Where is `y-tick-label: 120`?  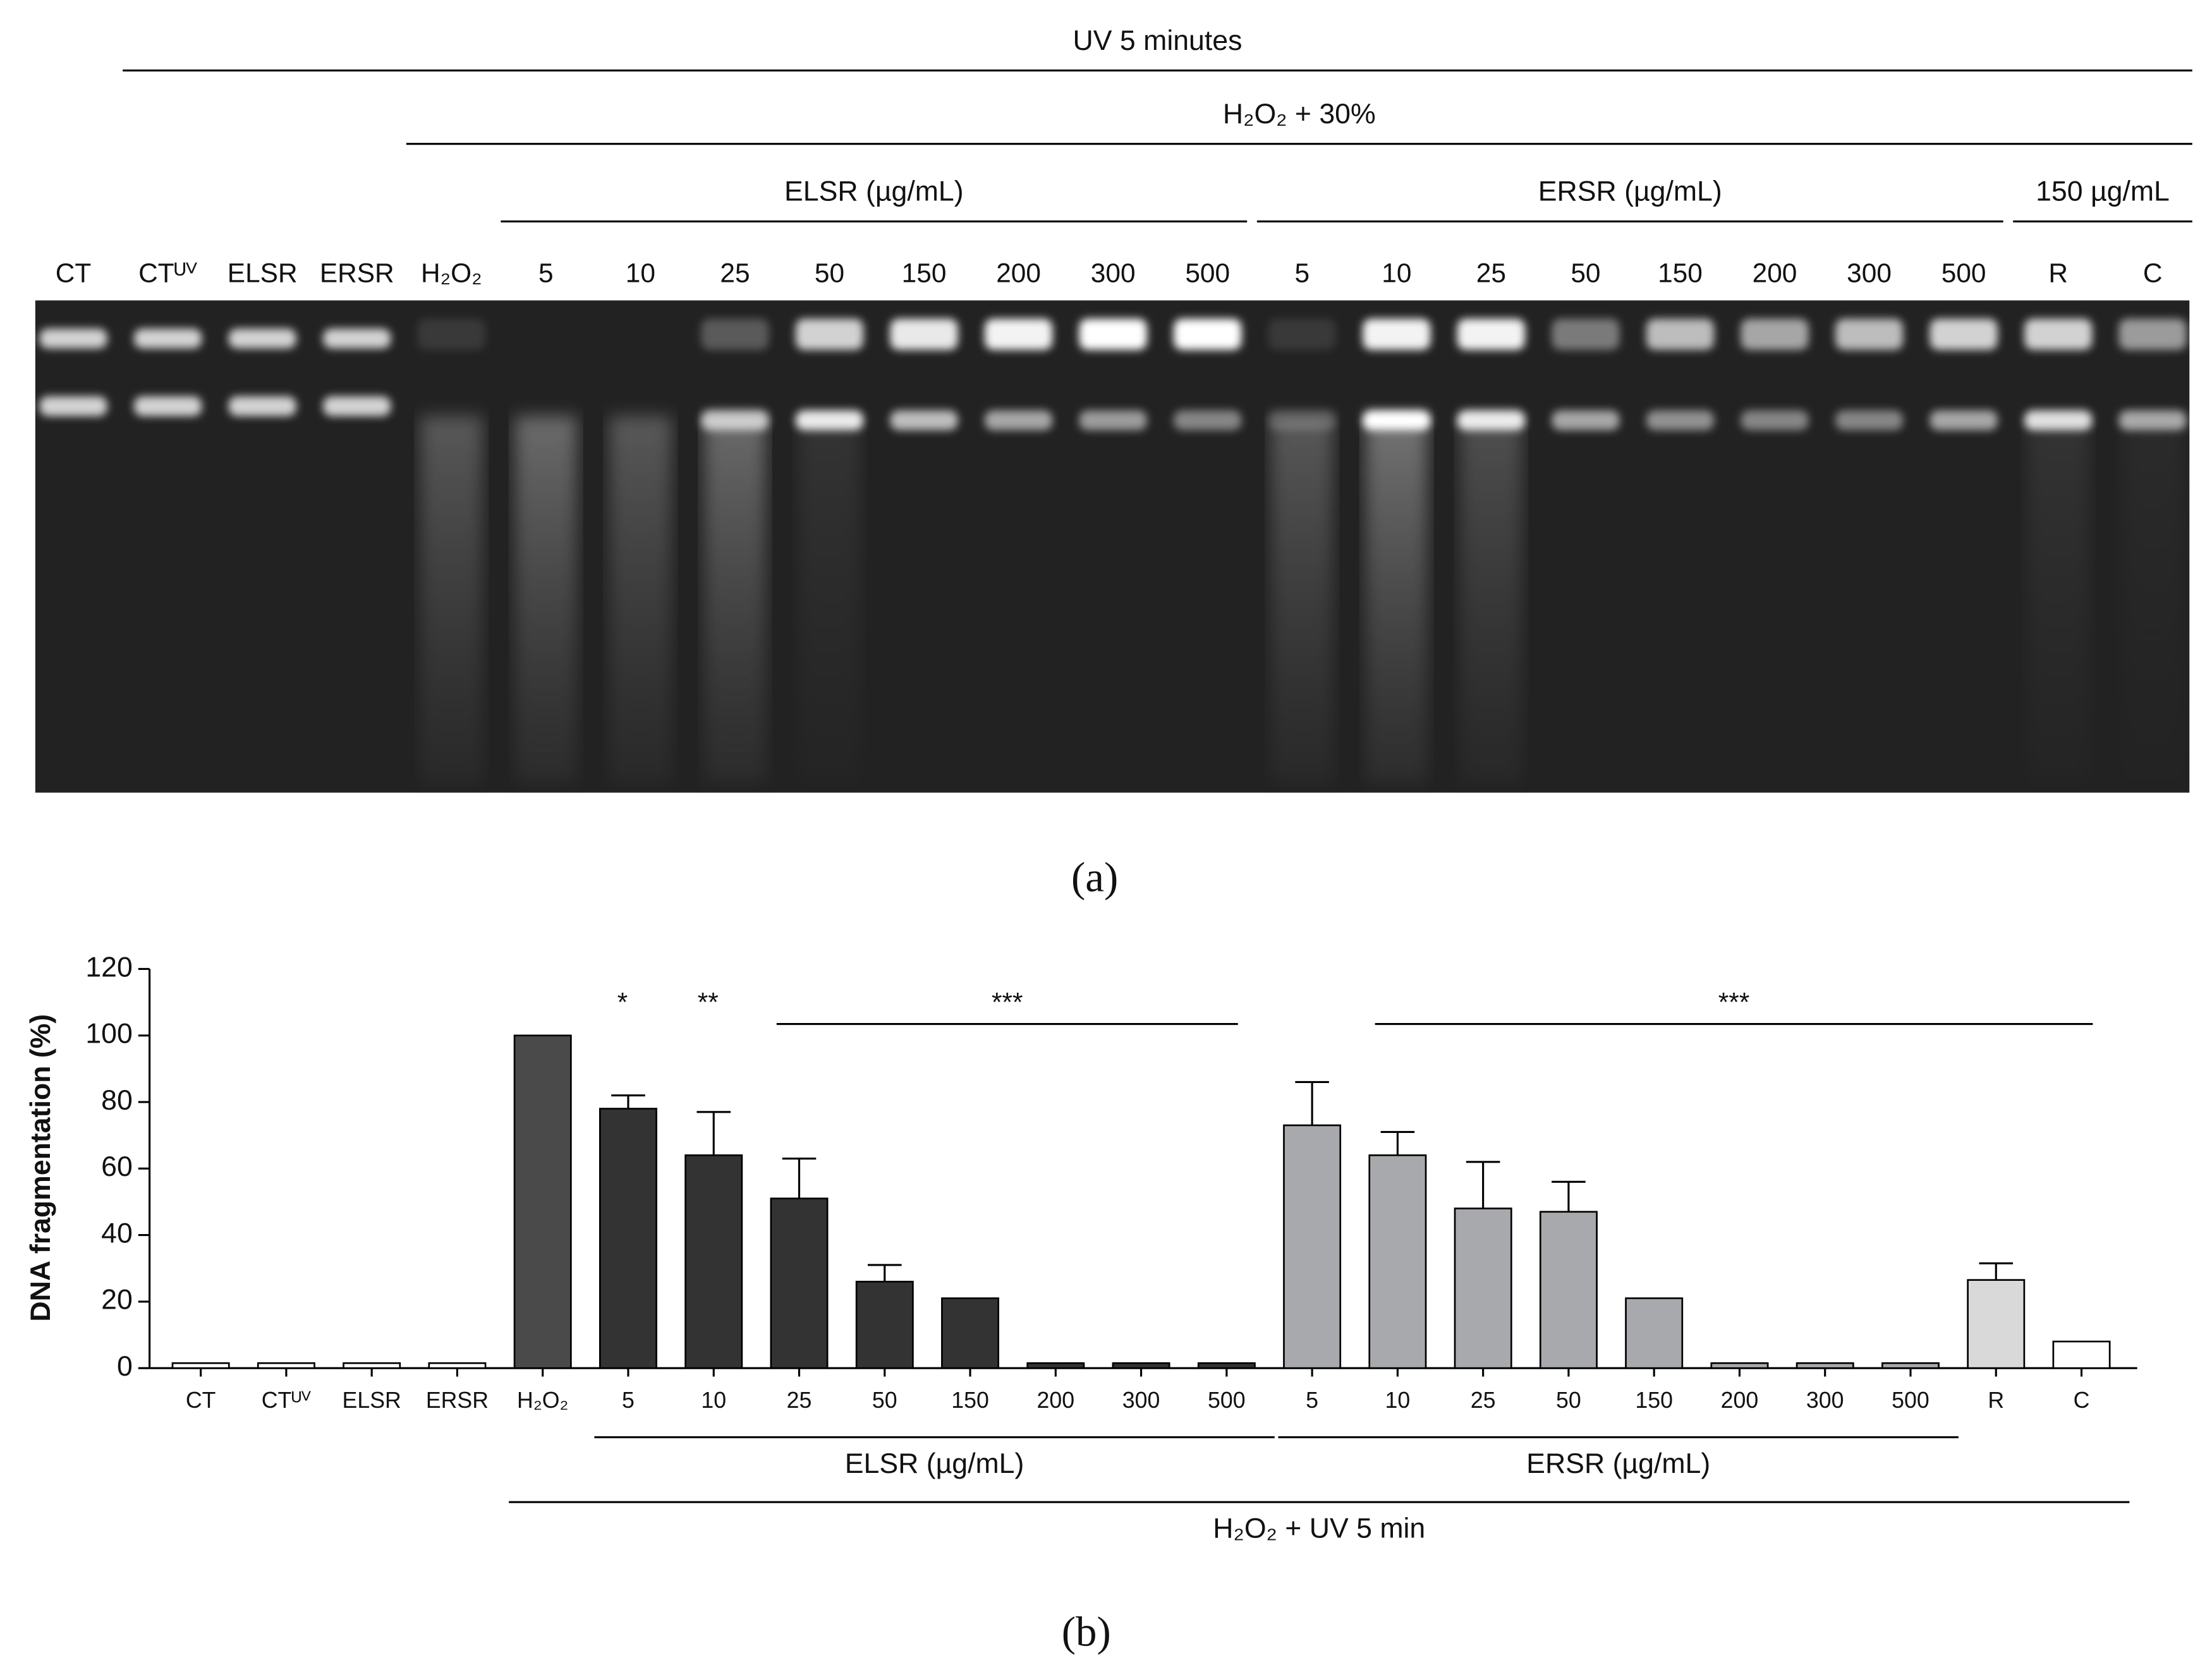 y-tick-label: 120 is located at coordinates (108, 968).